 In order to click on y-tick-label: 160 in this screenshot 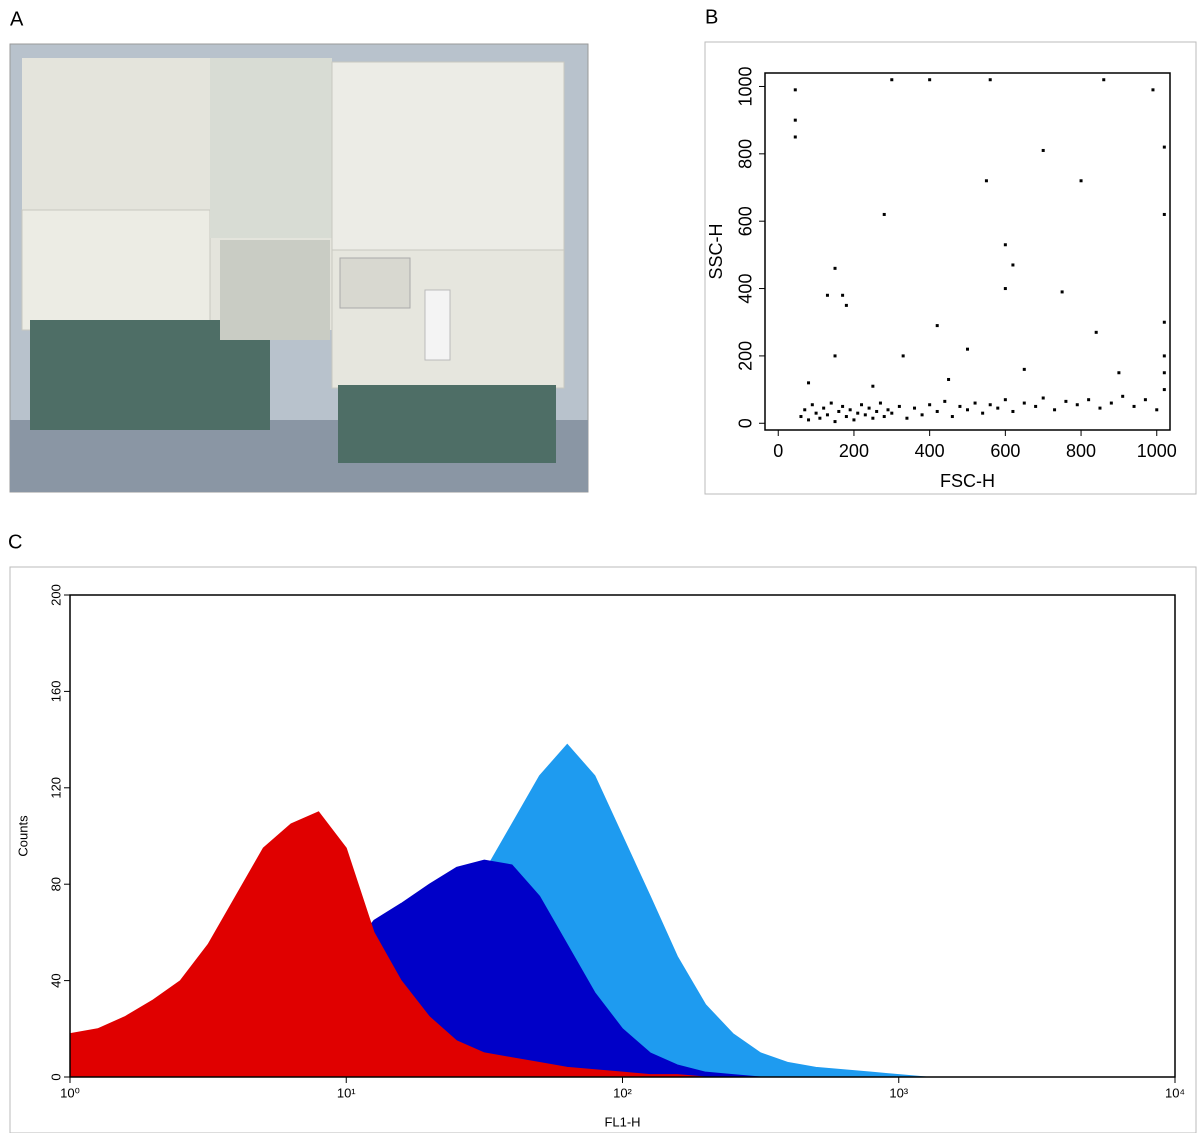, I will do `click(55, 692)`.